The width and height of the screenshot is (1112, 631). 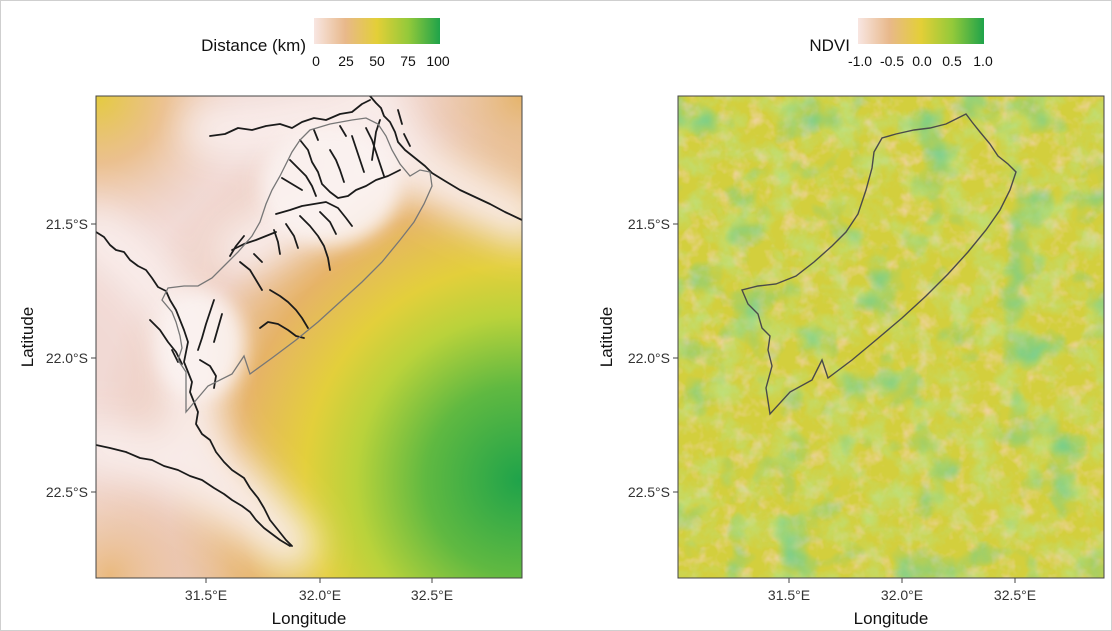 What do you see at coordinates (438, 61) in the screenshot?
I see `legend-tick-label: 100` at bounding box center [438, 61].